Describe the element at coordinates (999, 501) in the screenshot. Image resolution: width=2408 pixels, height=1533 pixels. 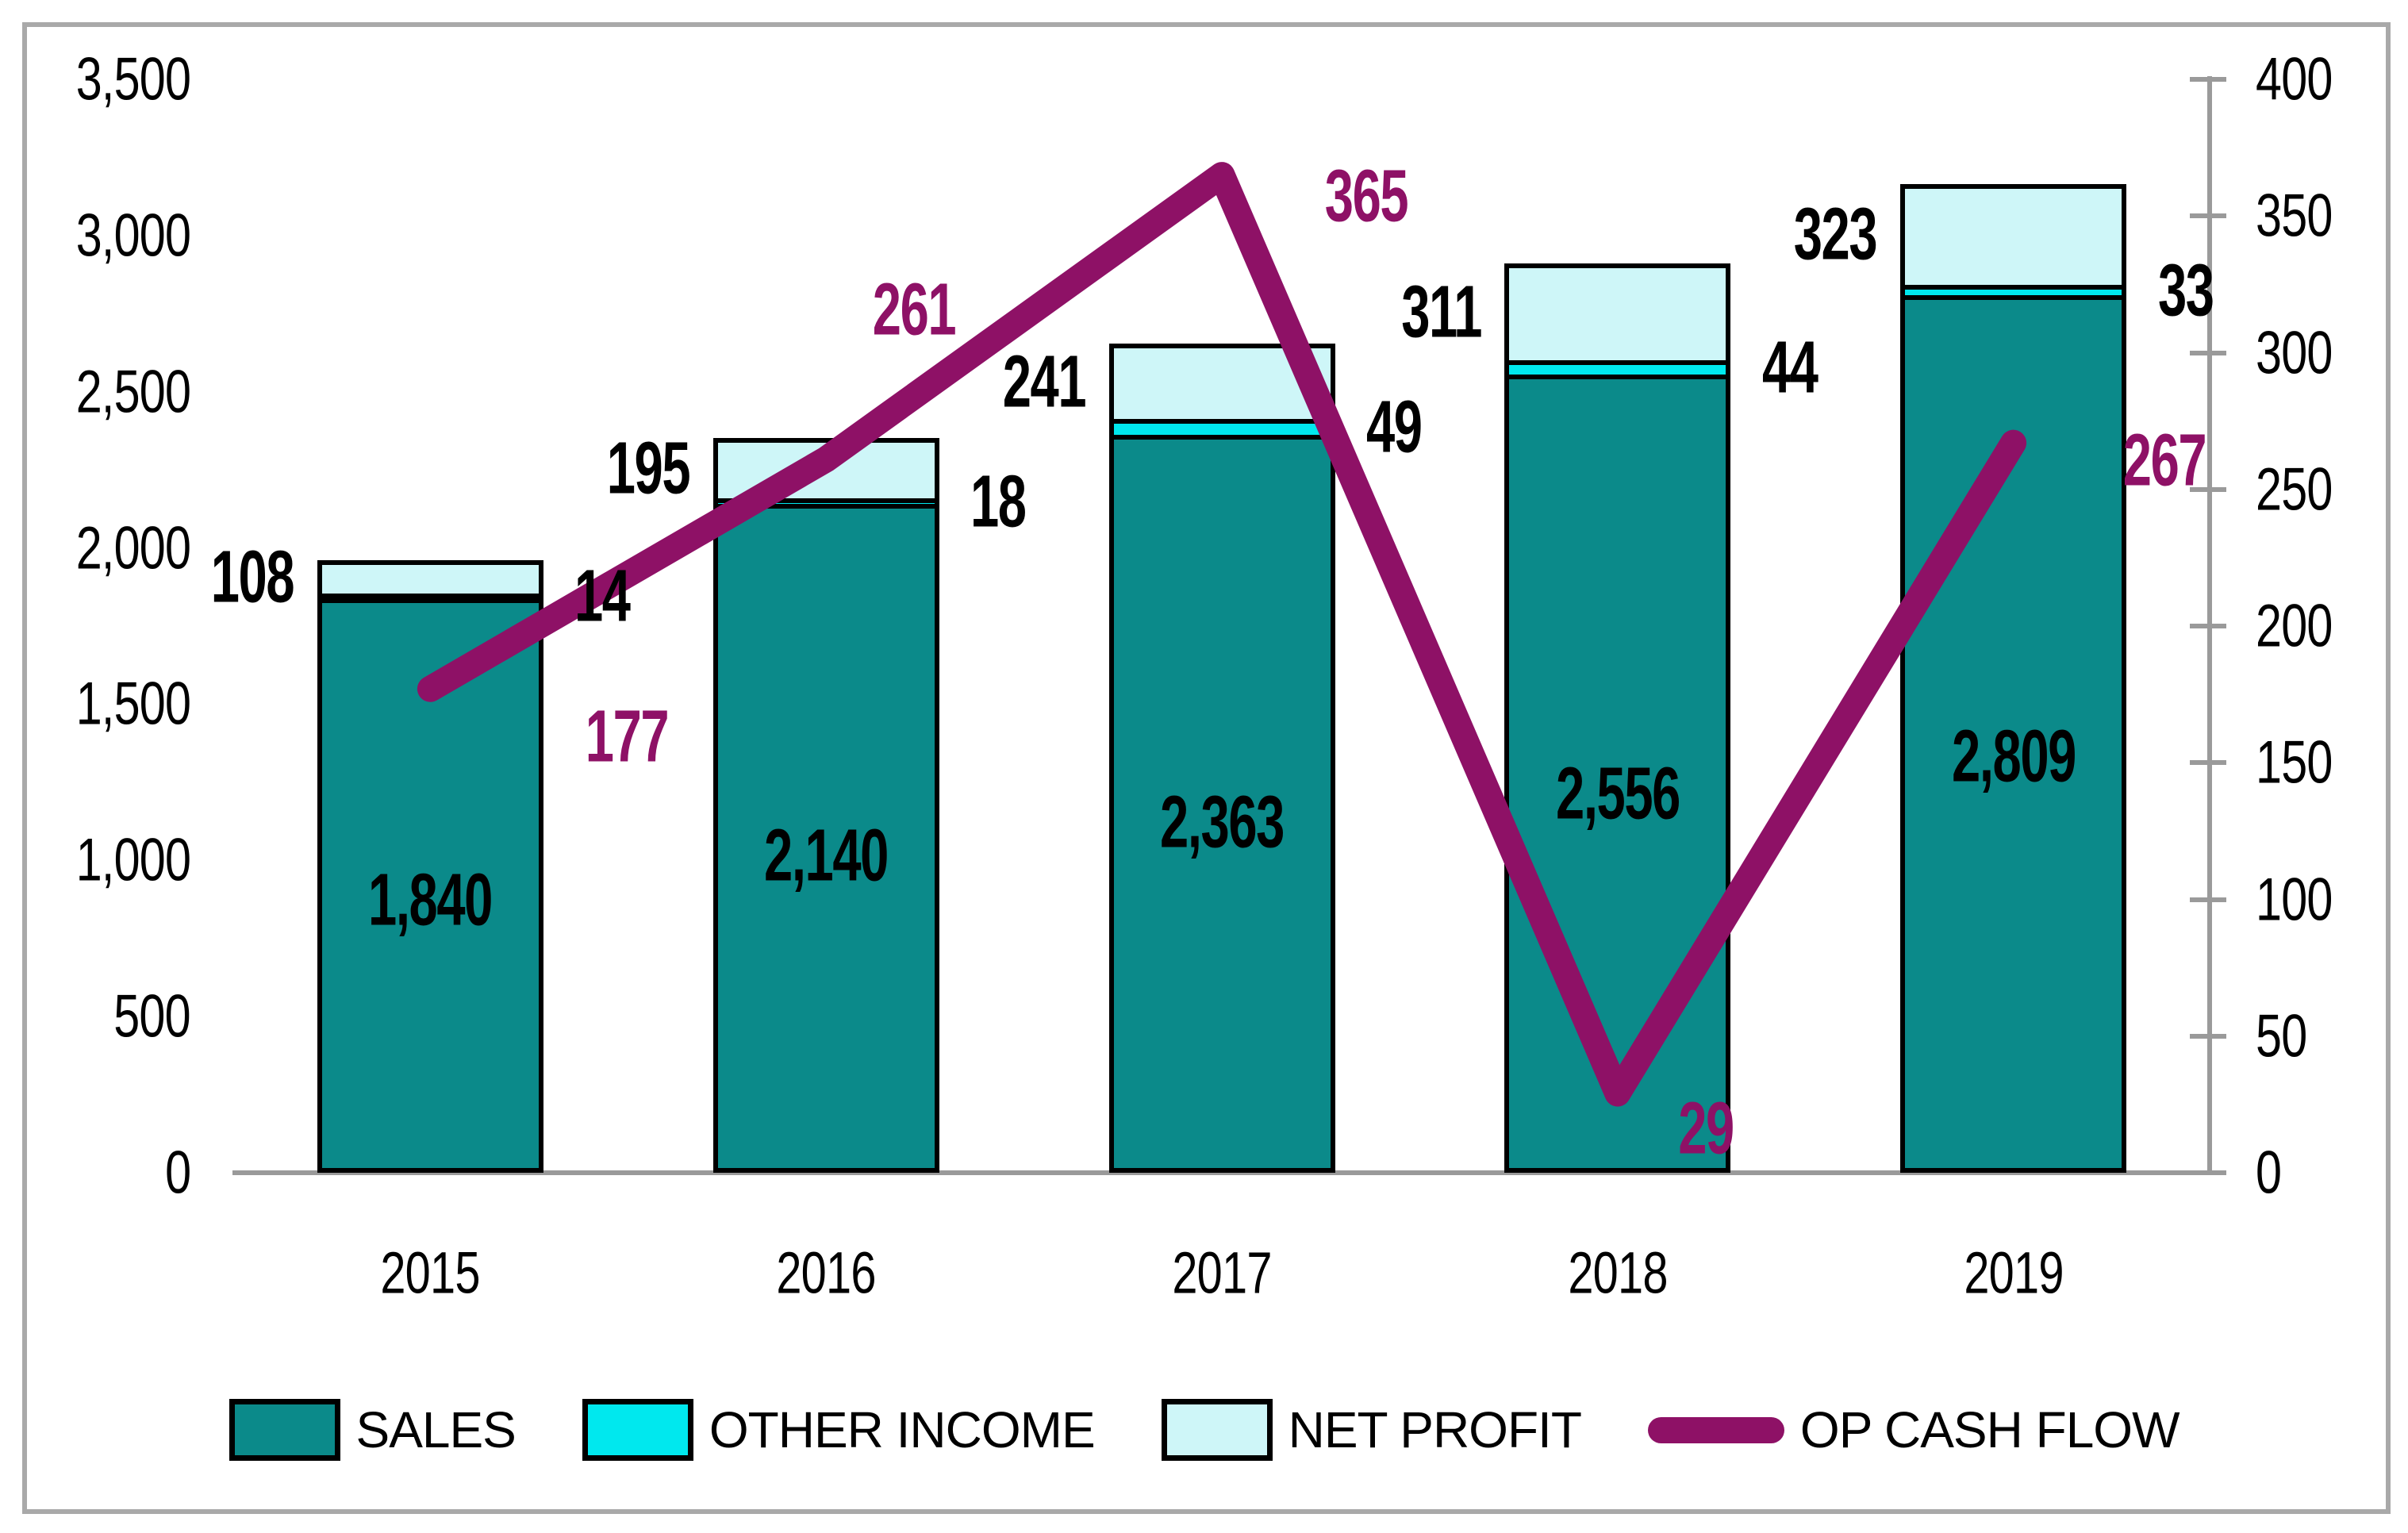
I see `other-income-value-label-2016: 18` at that location.